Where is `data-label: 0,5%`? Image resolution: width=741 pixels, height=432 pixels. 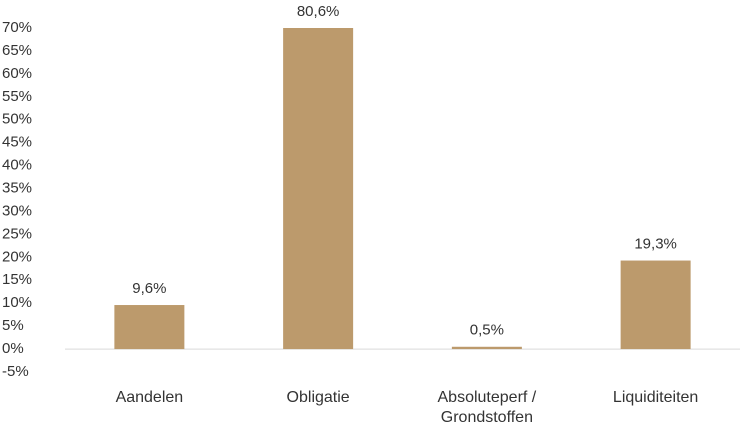 data-label: 0,5% is located at coordinates (487, 330).